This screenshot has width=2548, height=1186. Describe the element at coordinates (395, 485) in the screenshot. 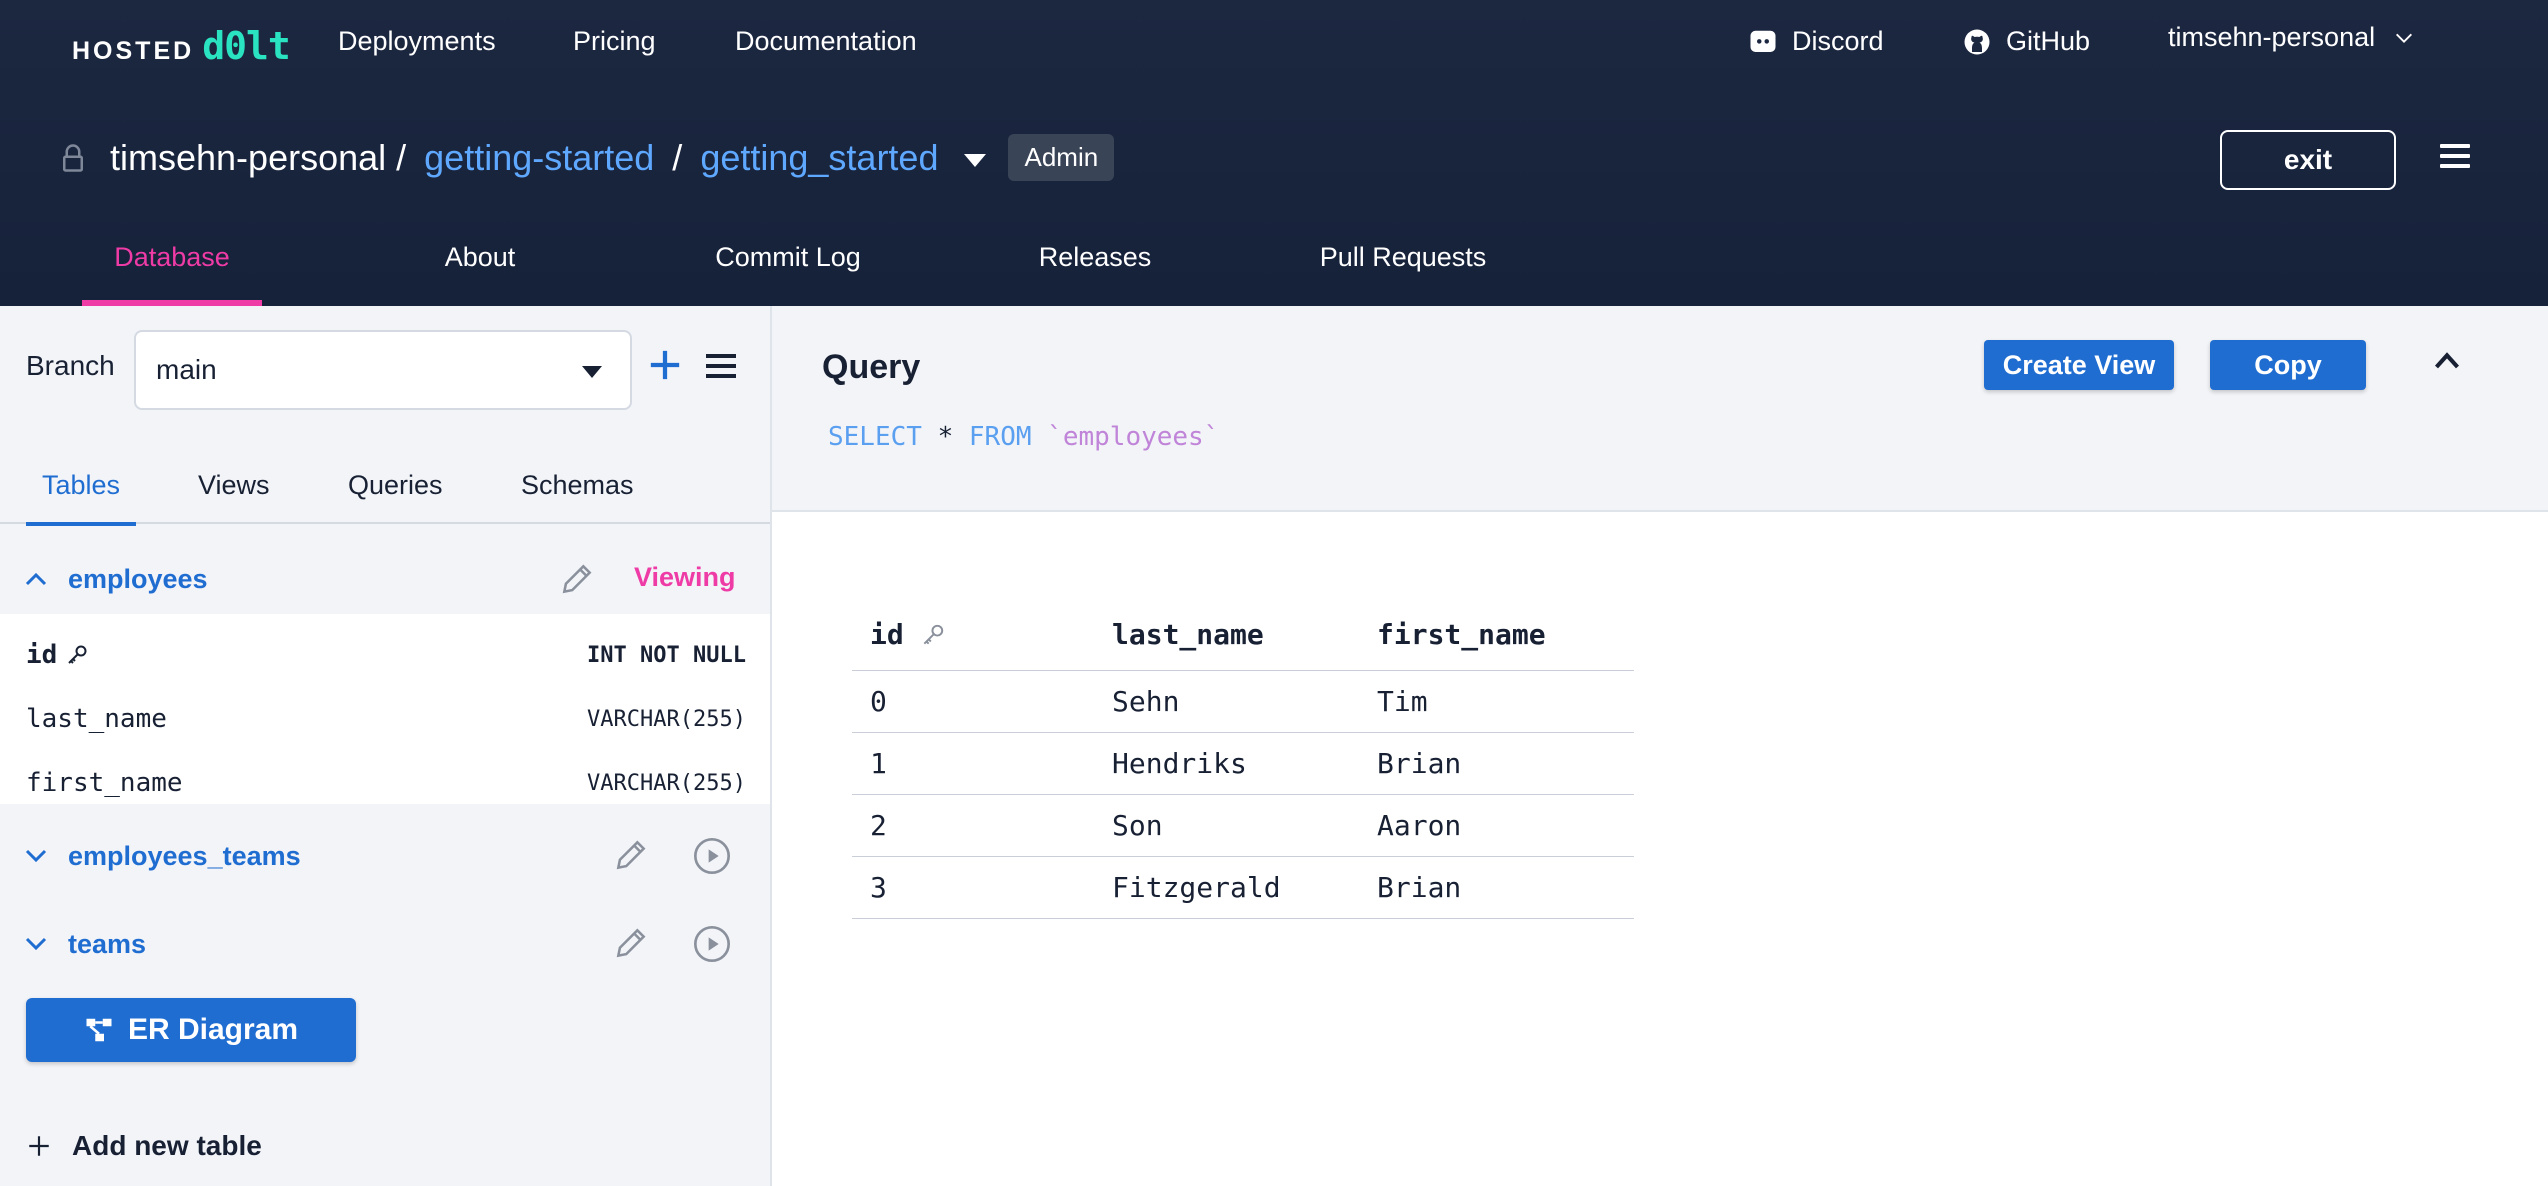

I see `sub-tab-queries: Queries` at that location.